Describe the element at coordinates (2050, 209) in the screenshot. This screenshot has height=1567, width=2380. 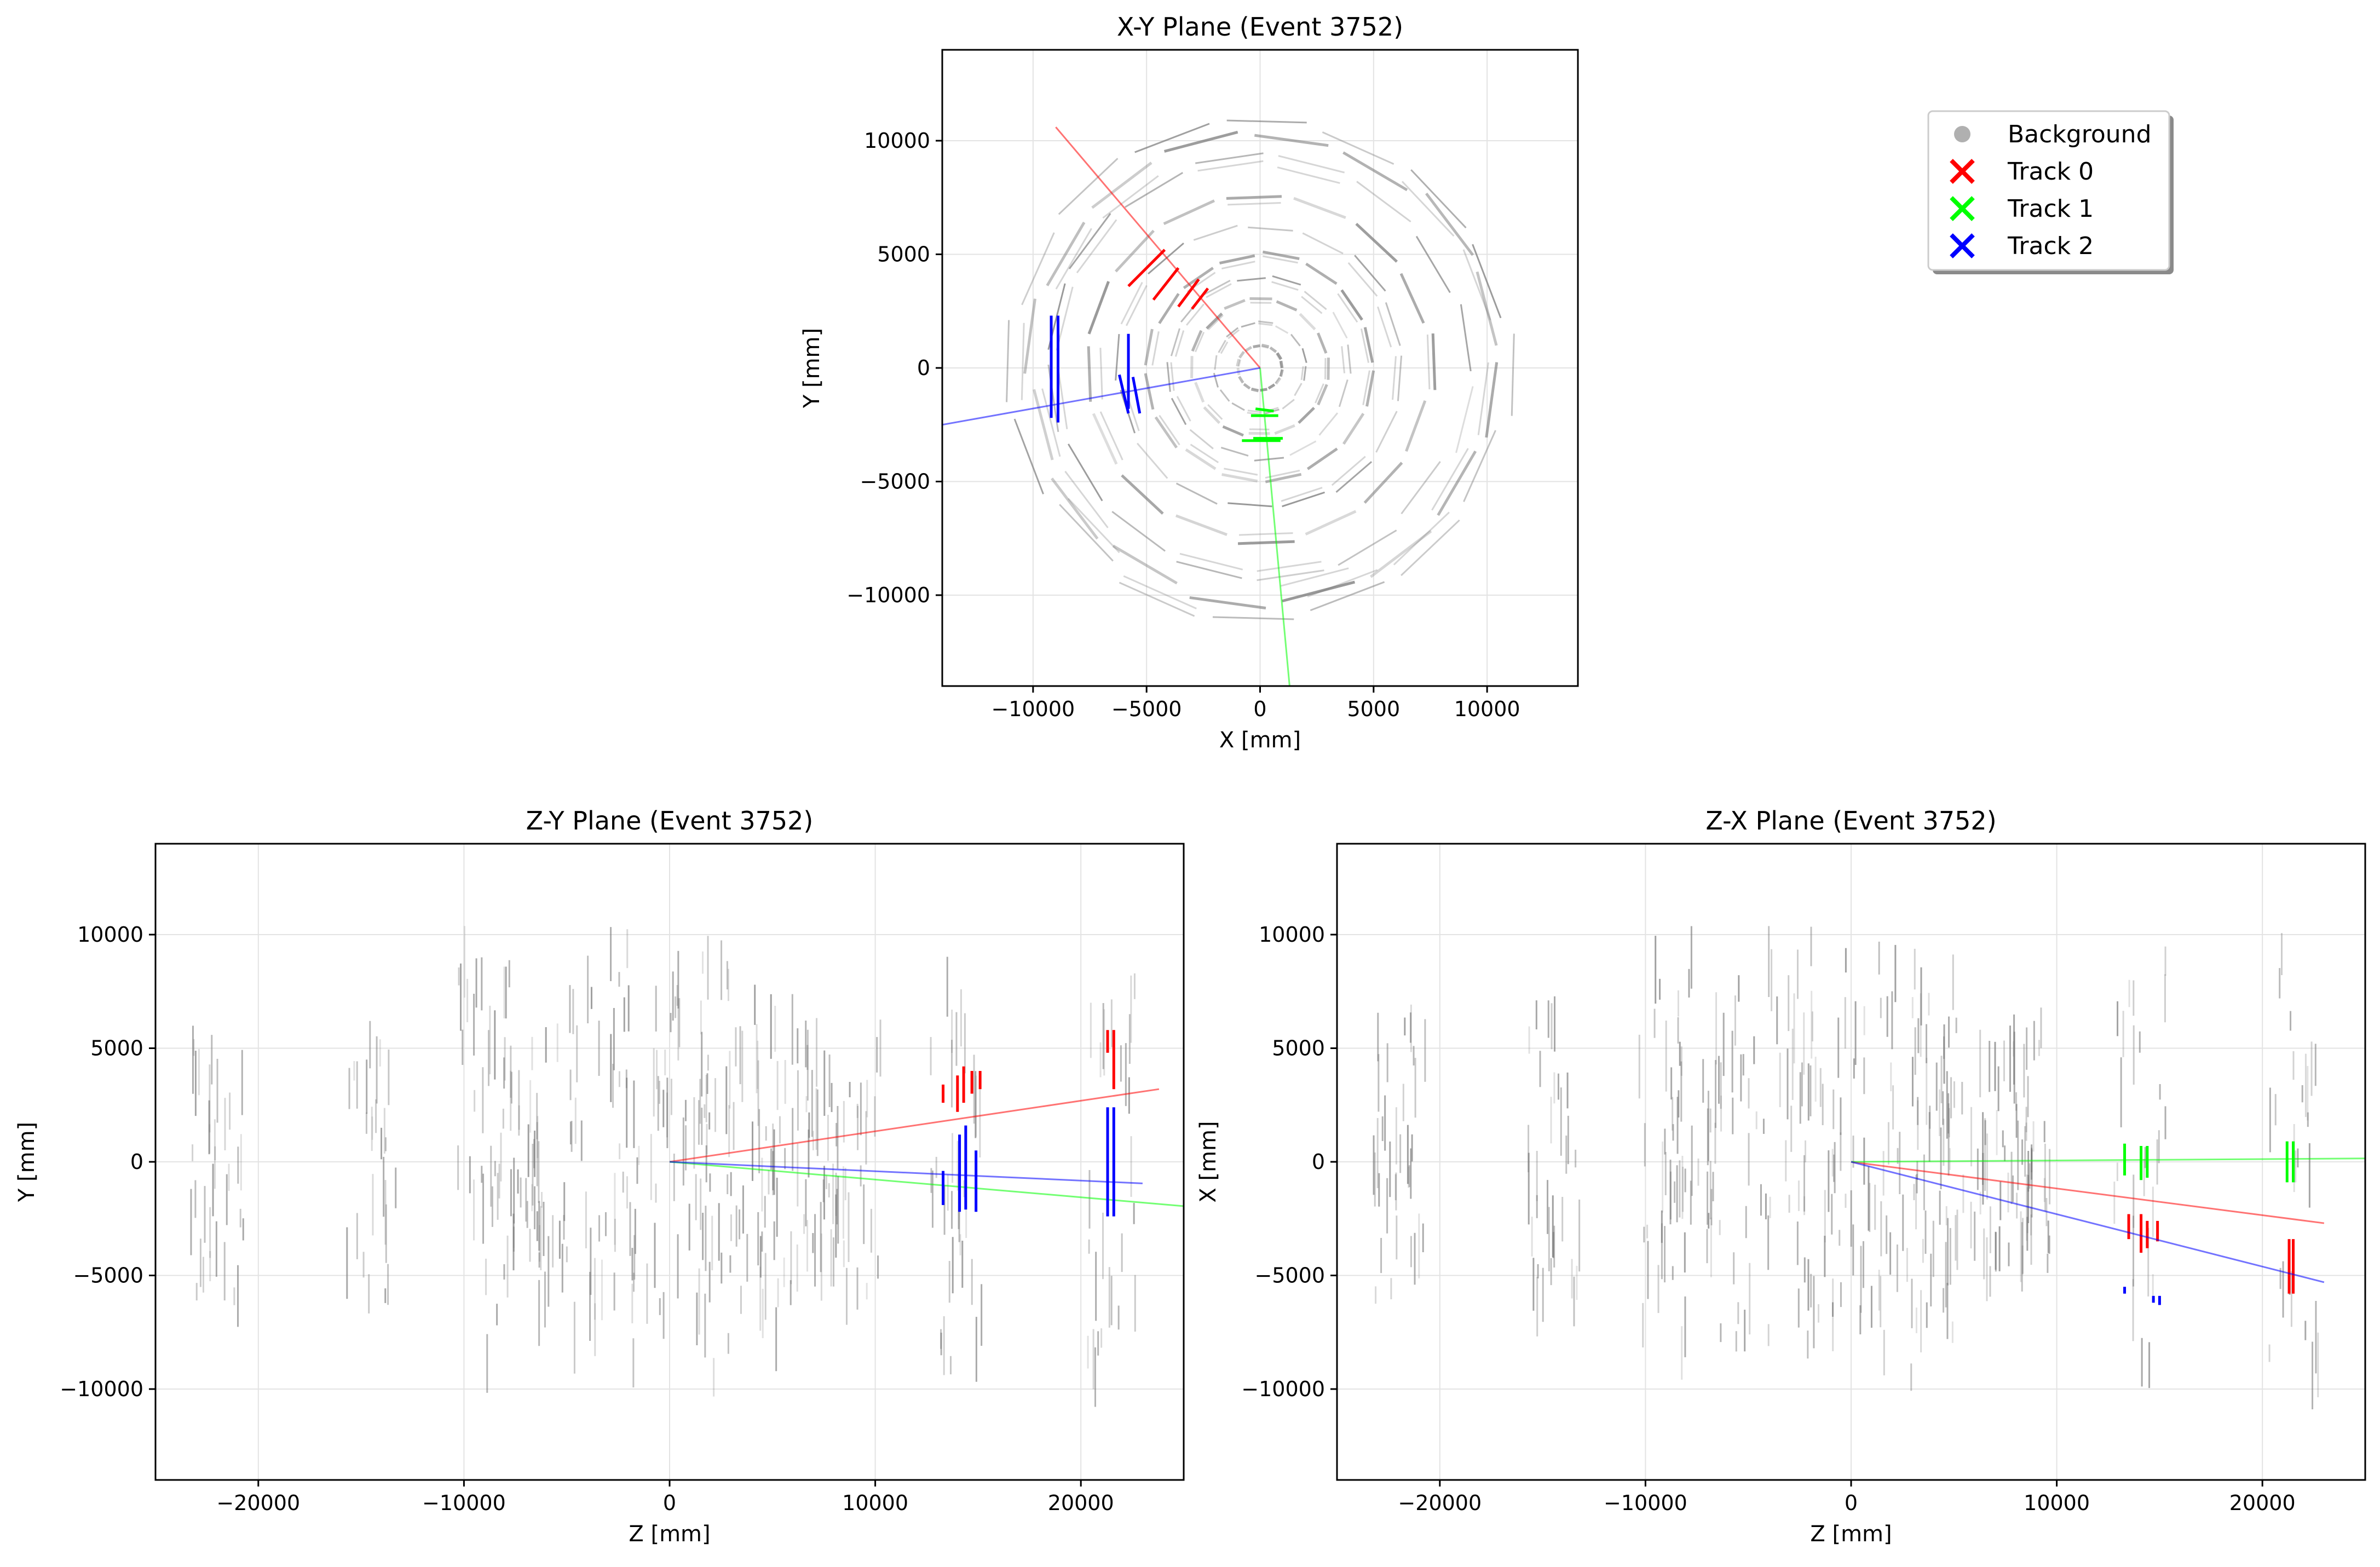
I see `legend-label: Track 1` at that location.